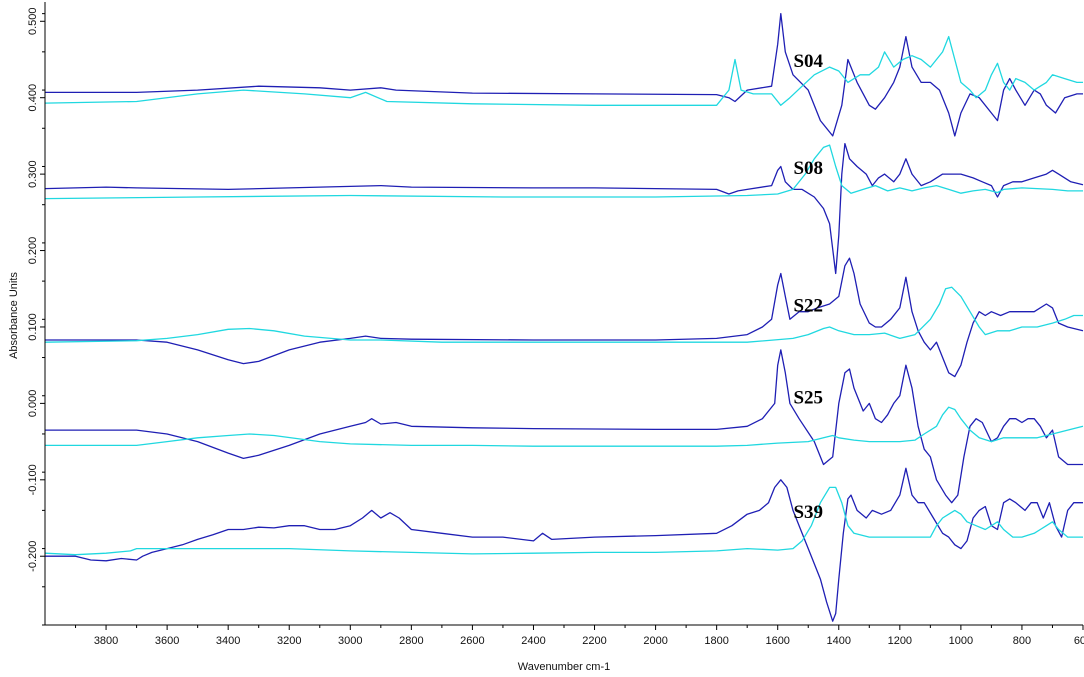 This screenshot has height=677, width=1084. I want to click on x-tick-label: 3200, so click(289, 641).